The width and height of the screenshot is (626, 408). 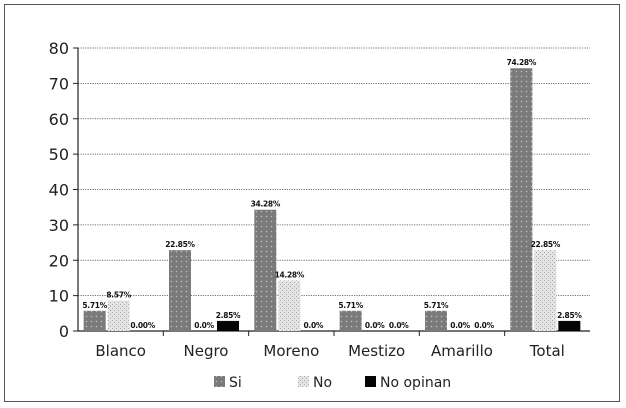 I want to click on data-label-no-opinan-negro: 2.85%, so click(x=228, y=315).